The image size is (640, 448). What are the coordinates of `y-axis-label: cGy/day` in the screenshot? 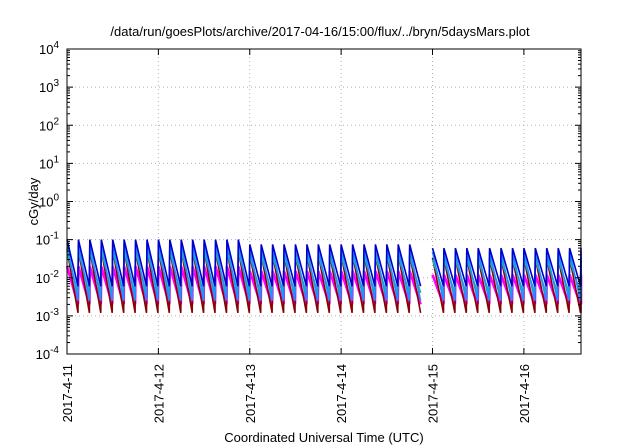 It's located at (33, 201).